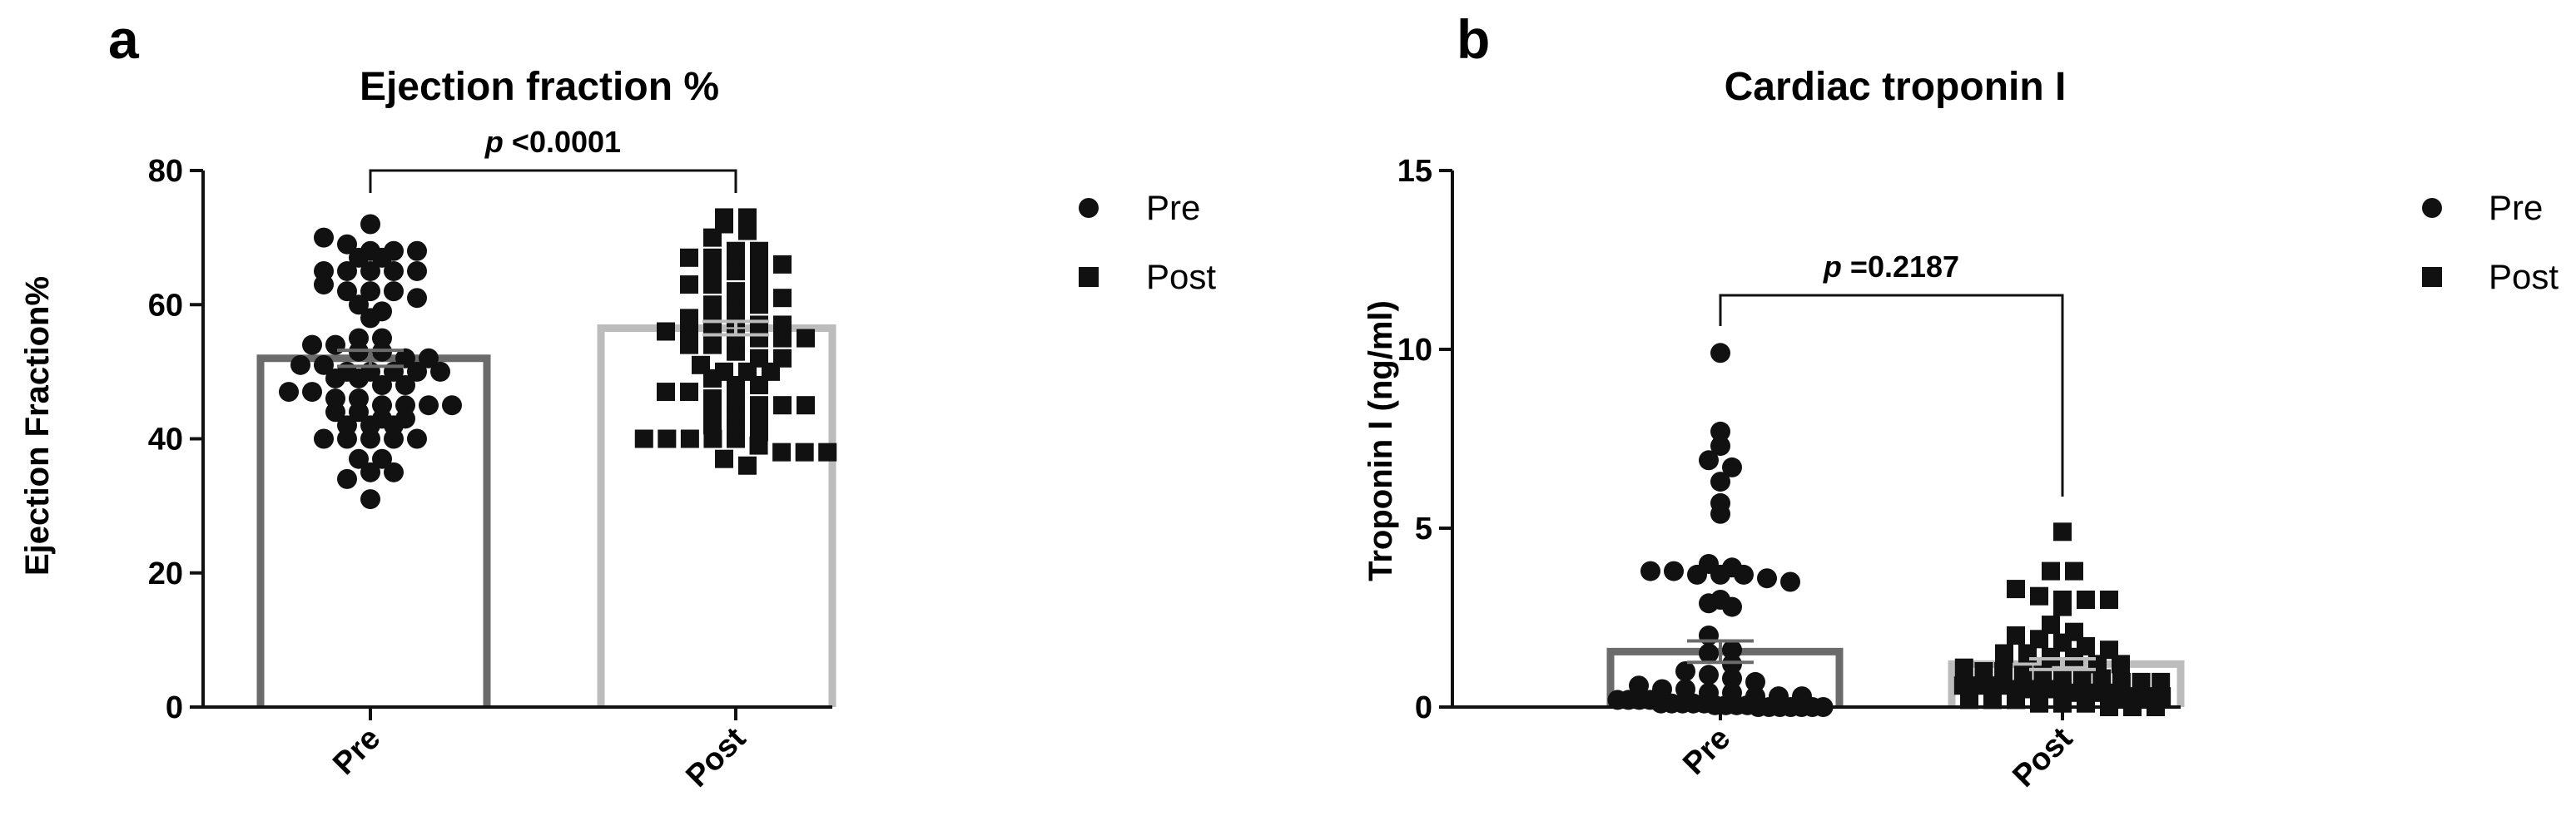 Image resolution: width=2576 pixels, height=821 pixels. I want to click on chart-title-b: Cardiac troponin I, so click(1896, 87).